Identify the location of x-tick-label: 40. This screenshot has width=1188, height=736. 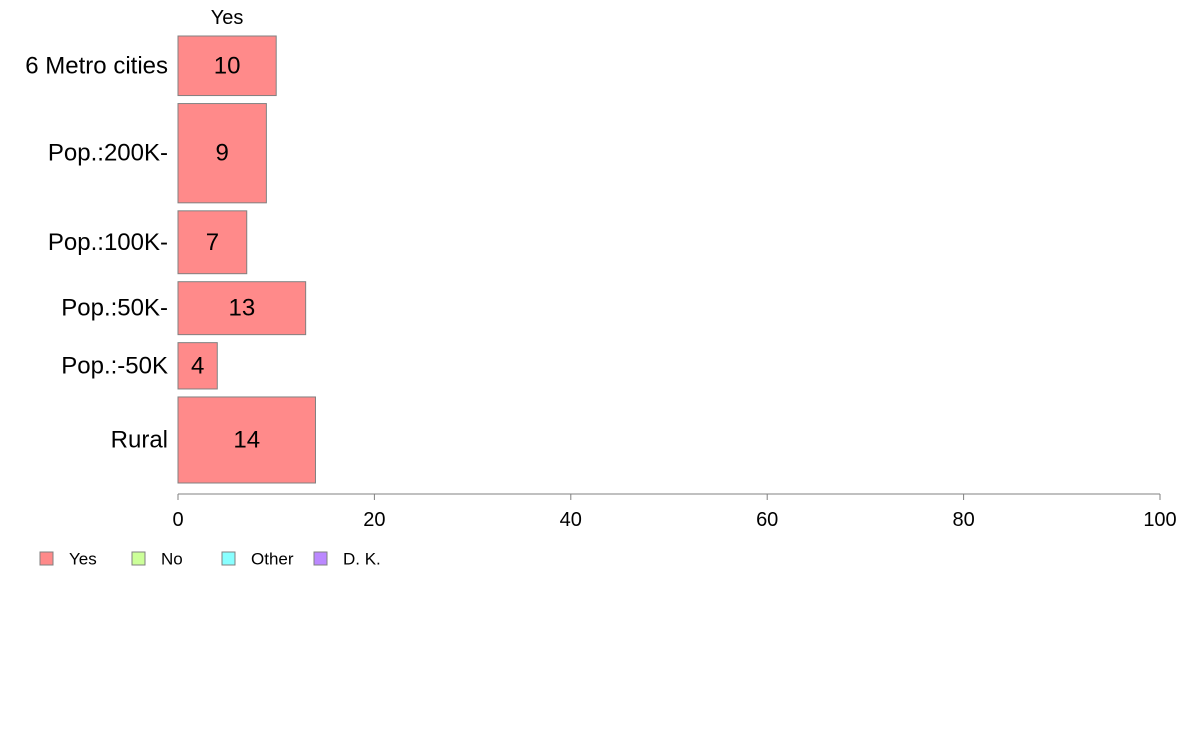
(571, 520).